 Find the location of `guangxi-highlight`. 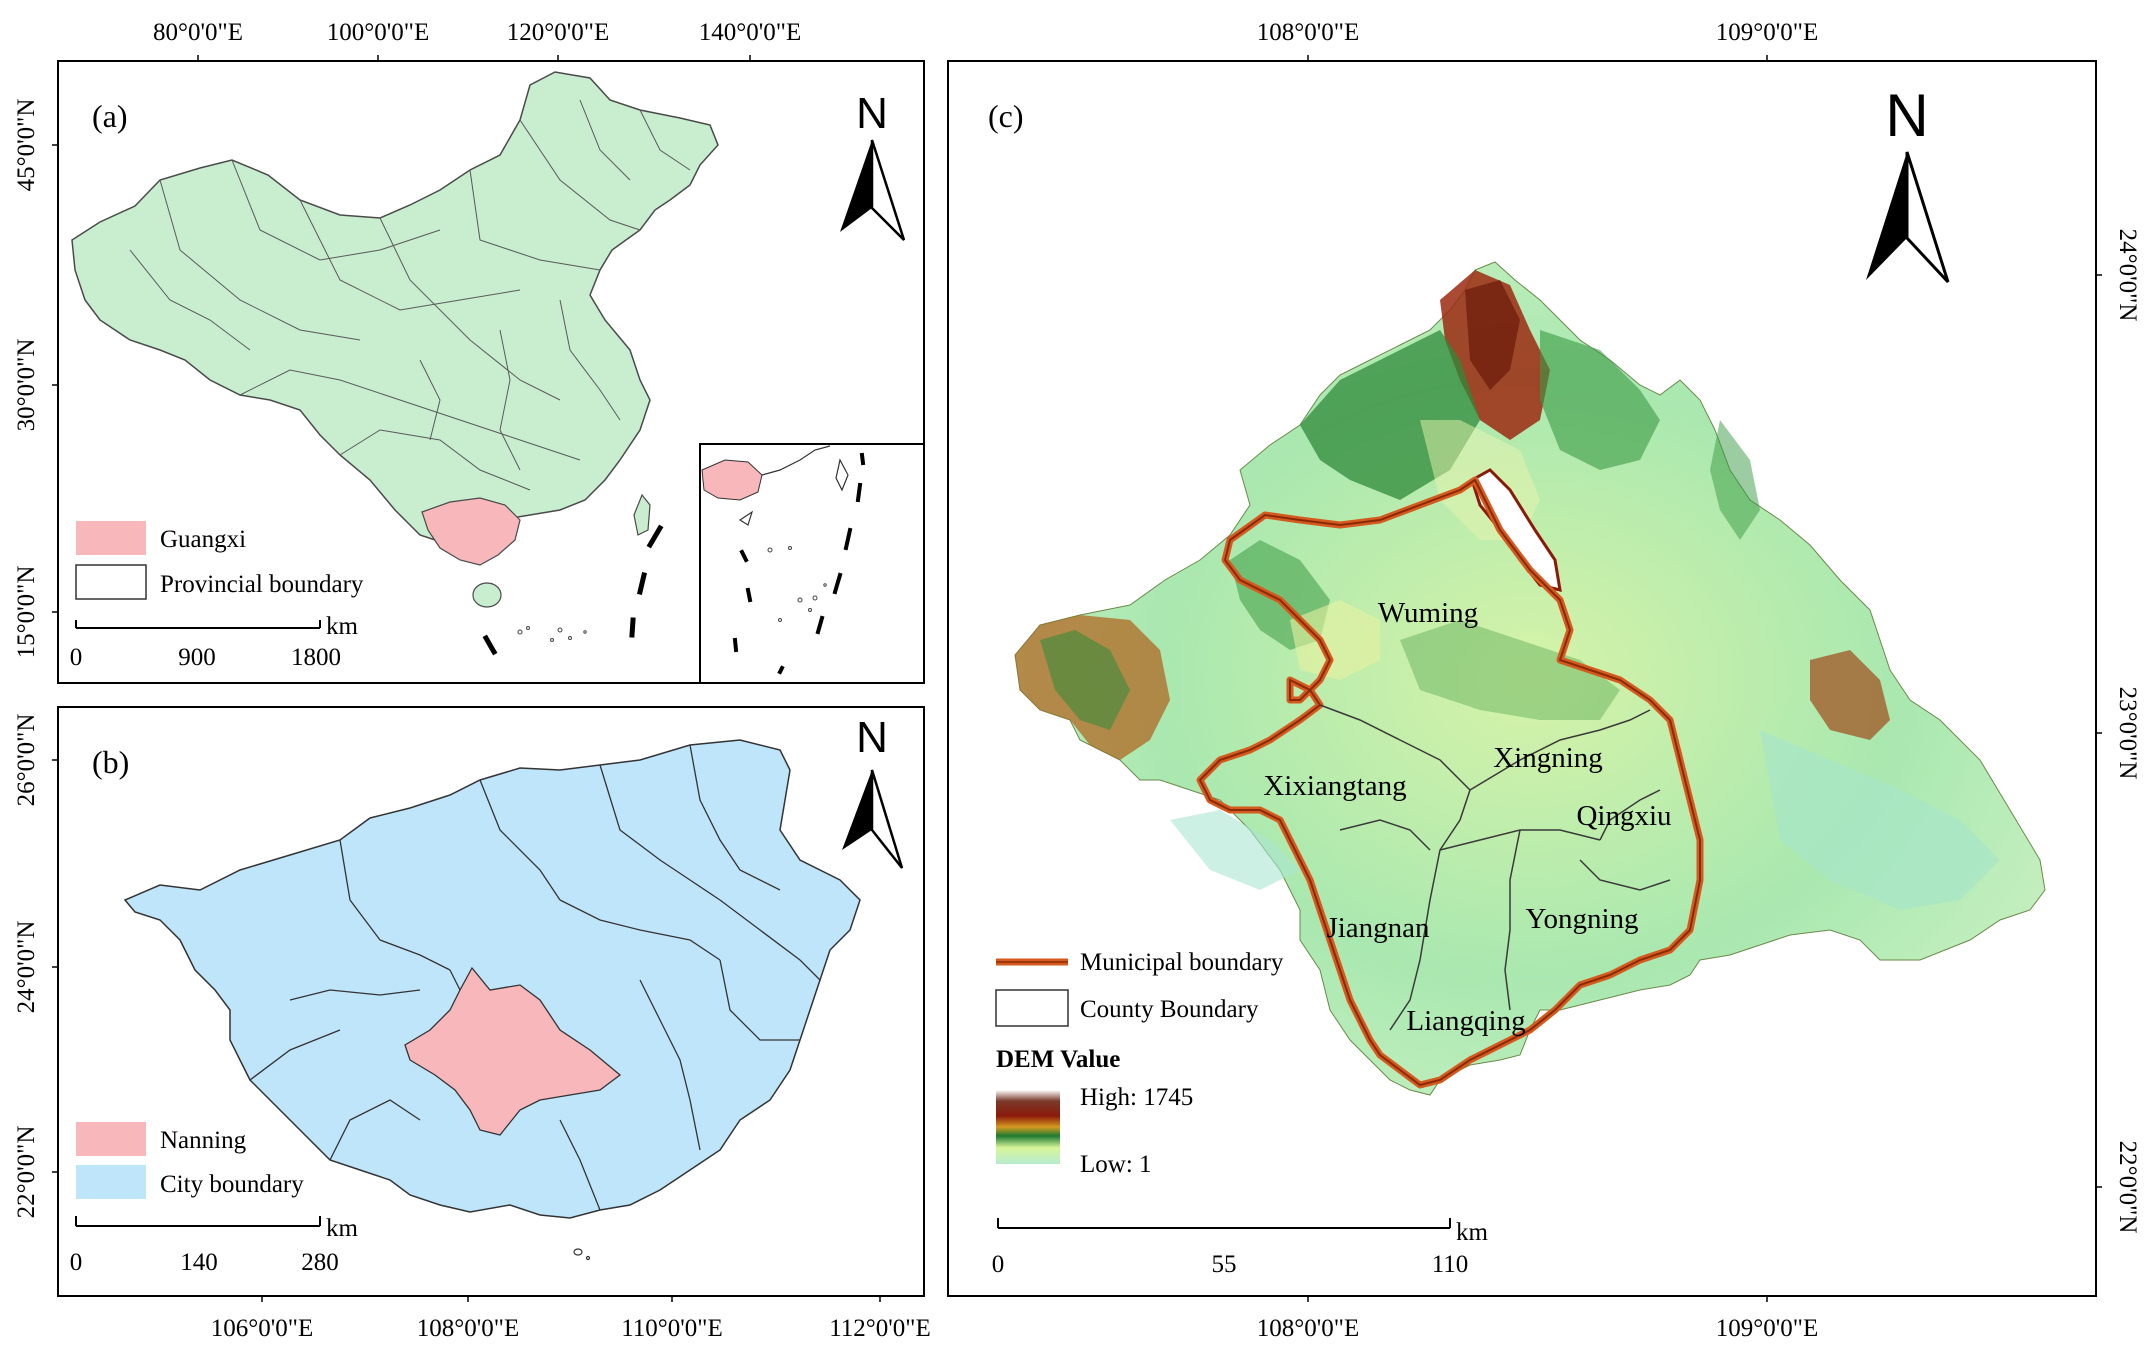

guangxi-highlight is located at coordinates (471, 531).